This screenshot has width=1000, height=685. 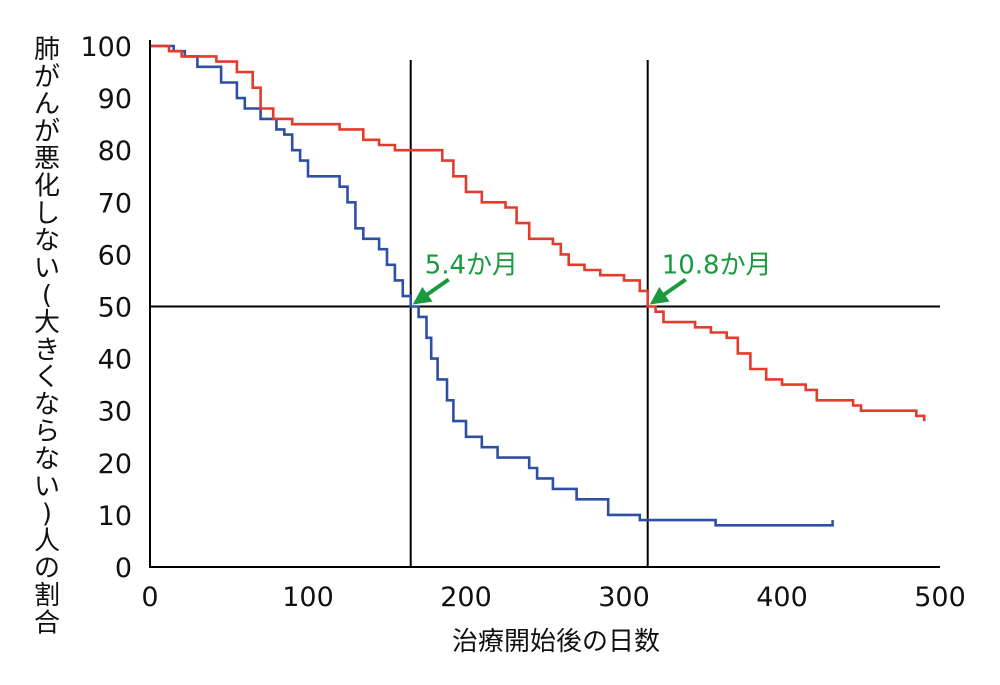 I want to click on y-axis-title-text: 肺がんが悪化しない(大きくならない)人の割合, so click(x=47, y=336).